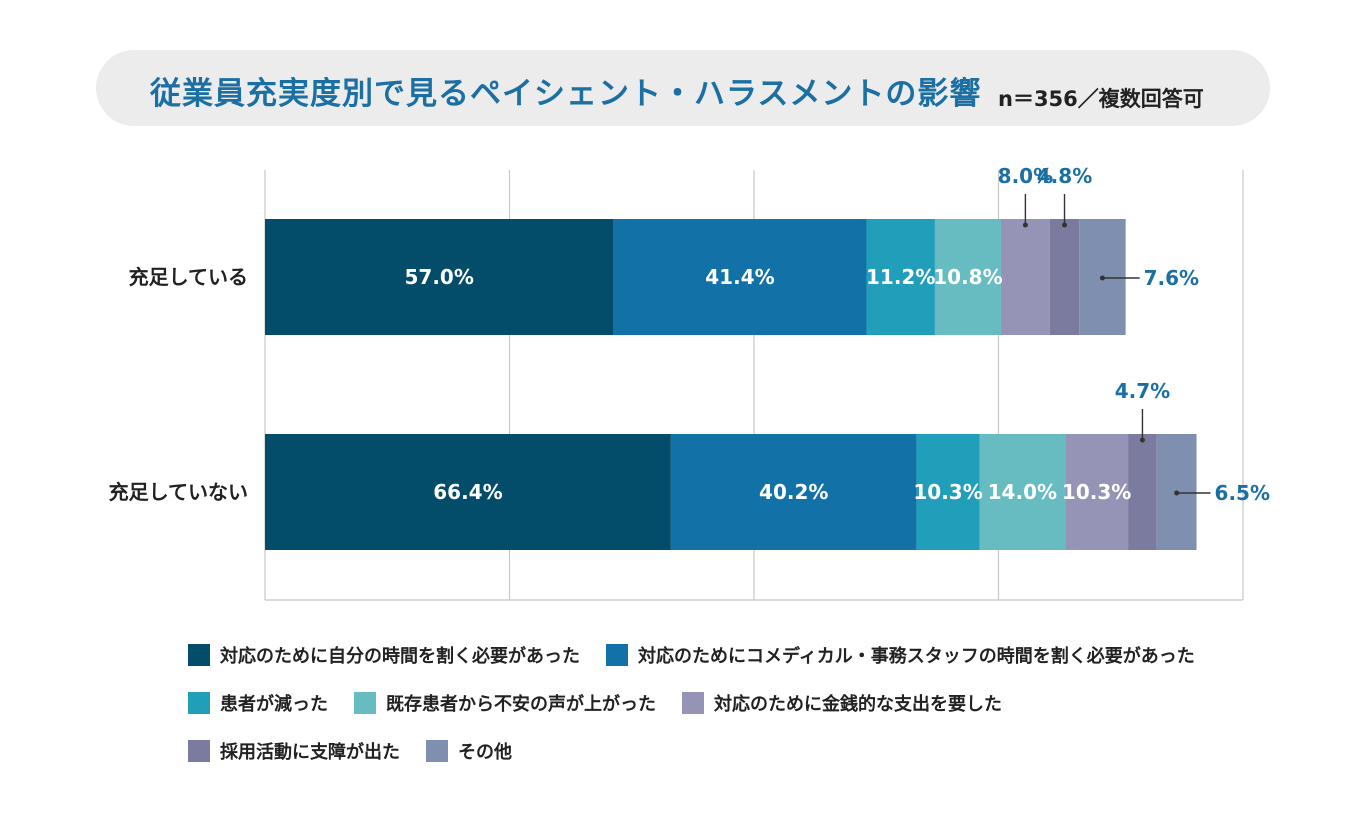 The width and height of the screenshot is (1366, 820). Describe the element at coordinates (1171, 278) in the screenshot. I see `data-label: 7.6%` at that location.